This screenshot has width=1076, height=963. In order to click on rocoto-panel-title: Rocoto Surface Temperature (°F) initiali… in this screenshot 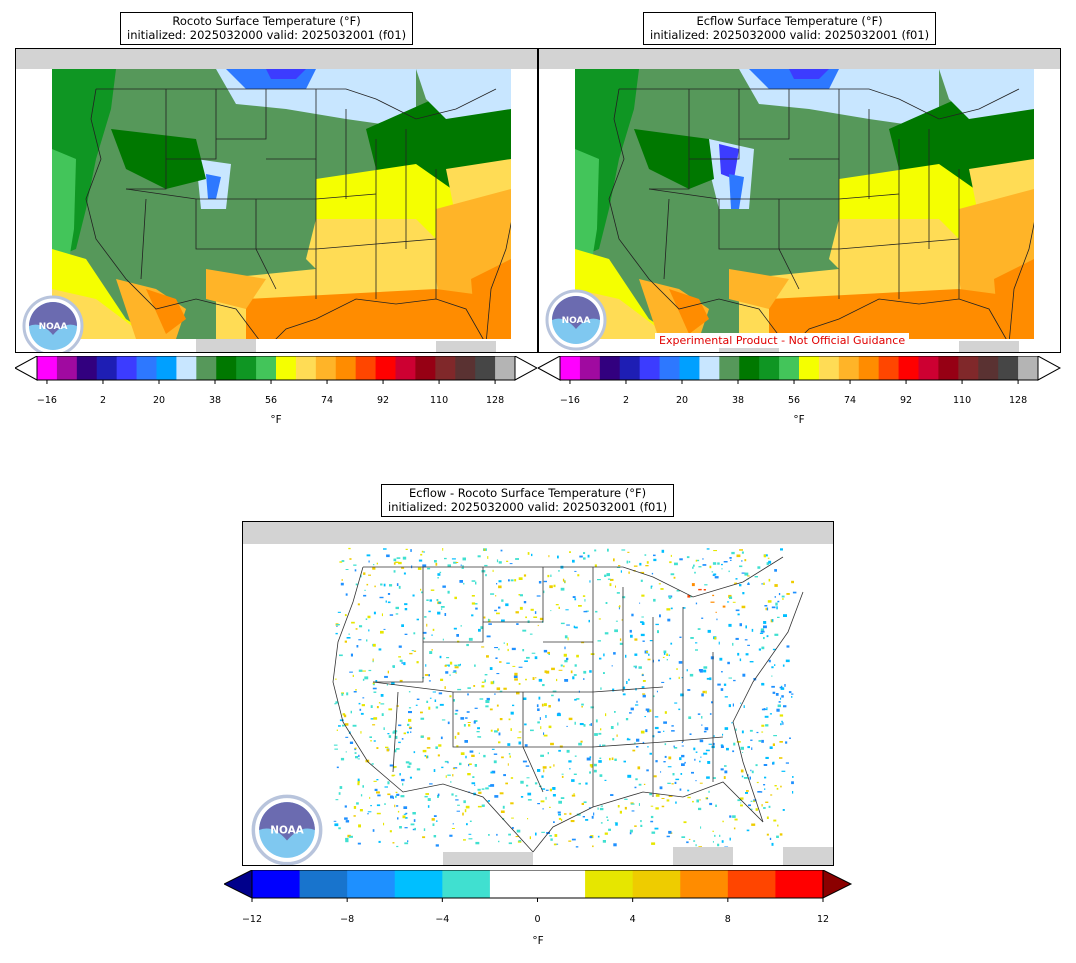, I will do `click(267, 28)`.